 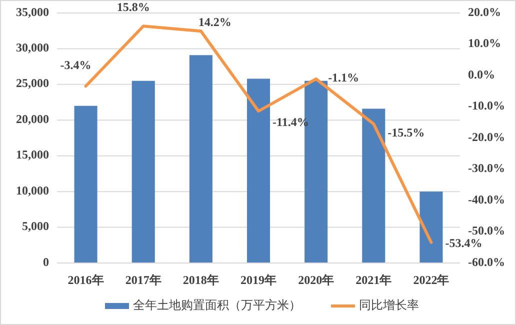 I want to click on y2-tick-label: -10.0%, so click(x=486, y=105).